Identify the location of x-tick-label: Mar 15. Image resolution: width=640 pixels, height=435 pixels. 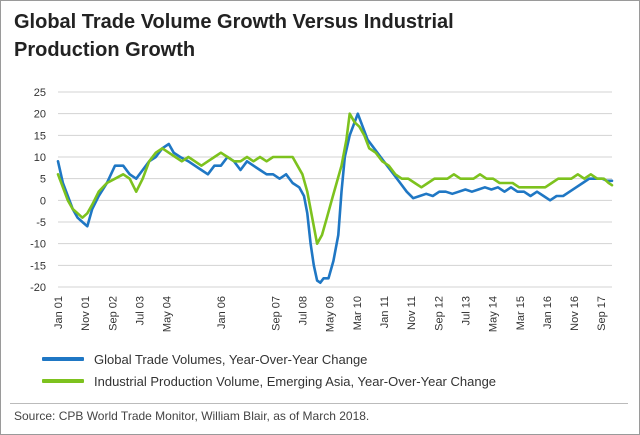
(521, 313).